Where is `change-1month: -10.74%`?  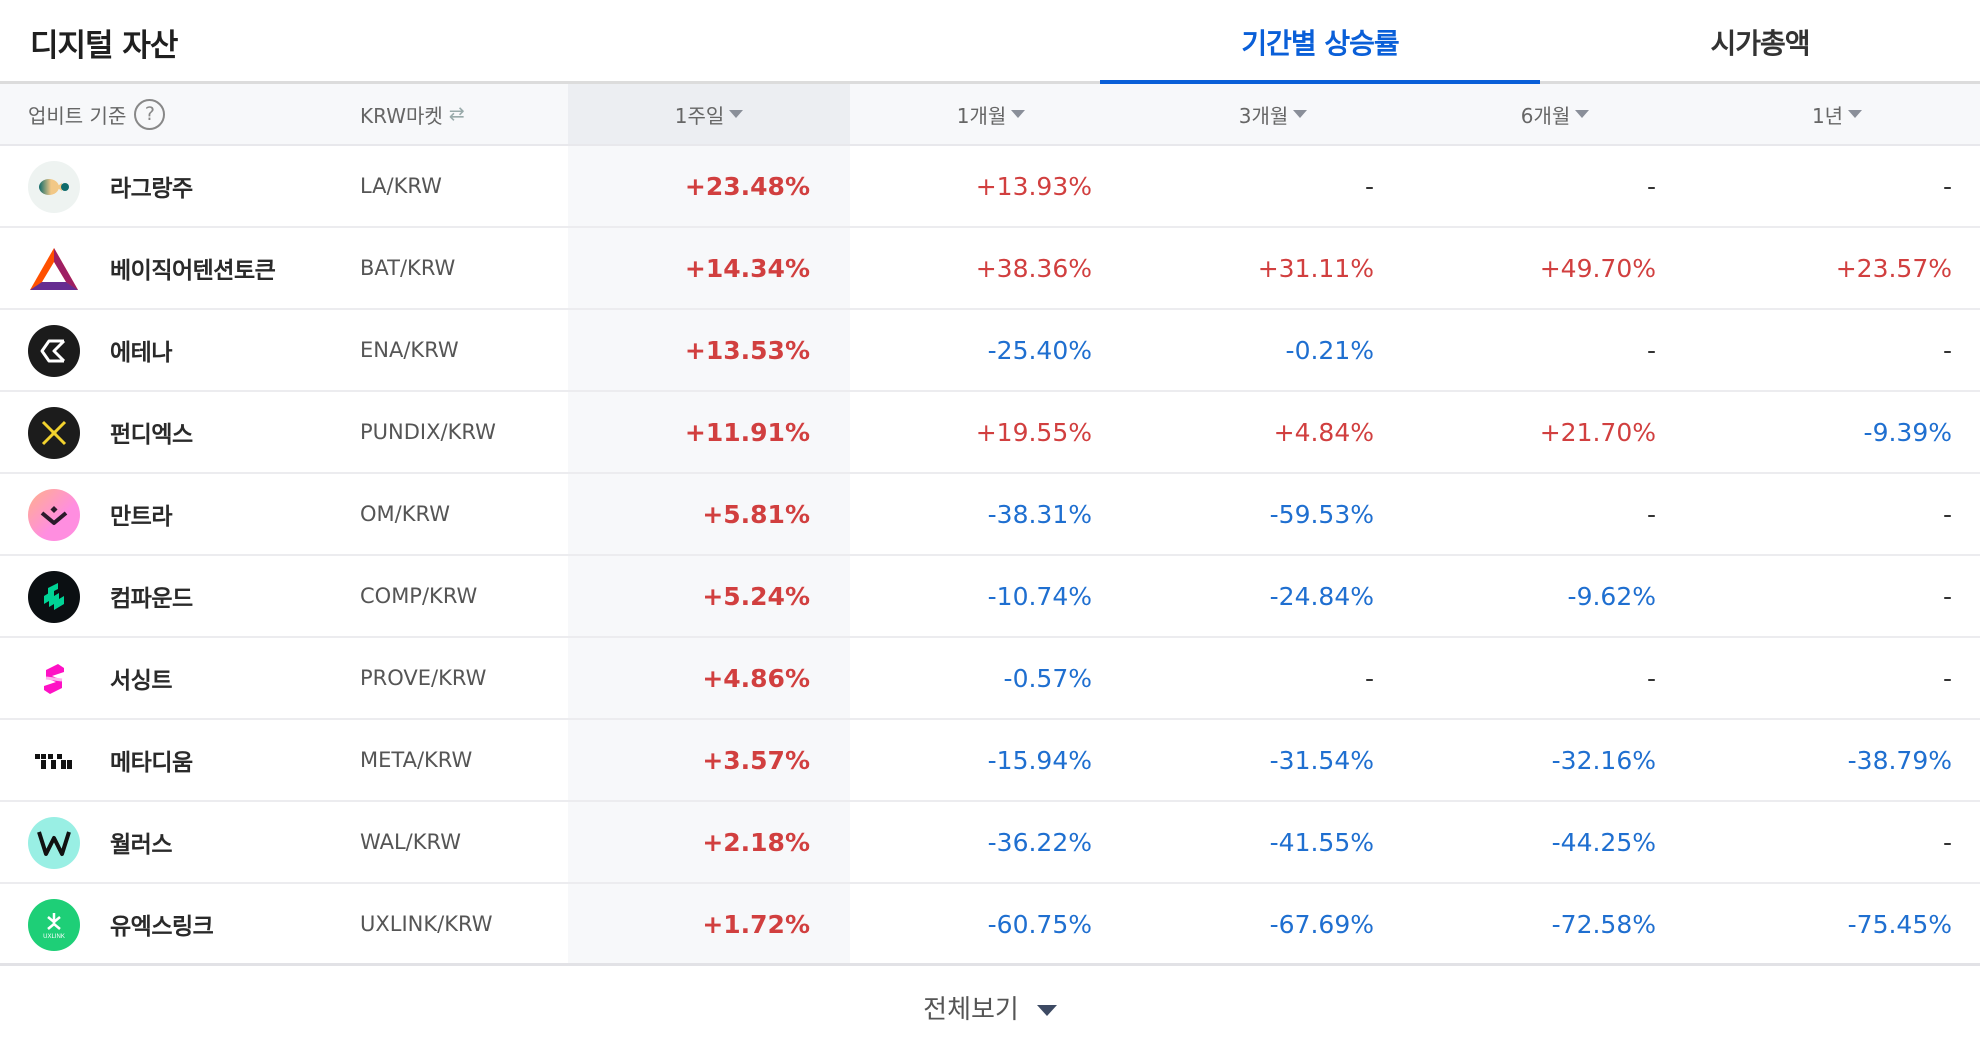
change-1month: -10.74% is located at coordinates (1039, 596).